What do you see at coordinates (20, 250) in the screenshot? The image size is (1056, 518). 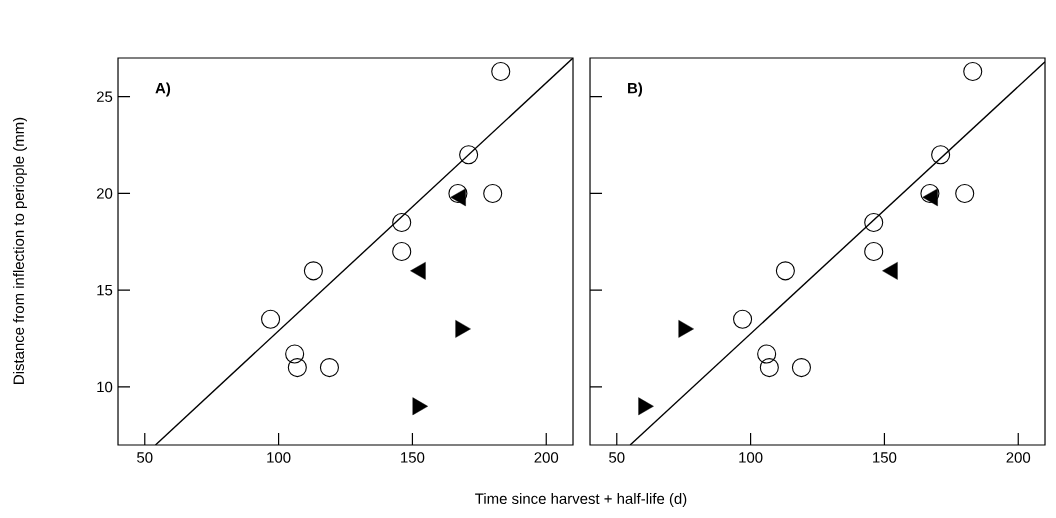 I see `y-axis-title: Distance from inflection to periople (mm)` at bounding box center [20, 250].